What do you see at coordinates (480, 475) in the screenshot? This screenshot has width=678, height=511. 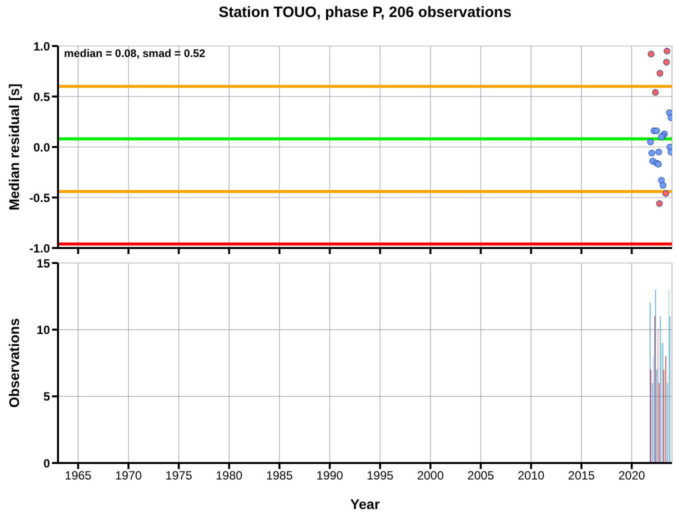 I see `x-tick-label: 2005` at bounding box center [480, 475].